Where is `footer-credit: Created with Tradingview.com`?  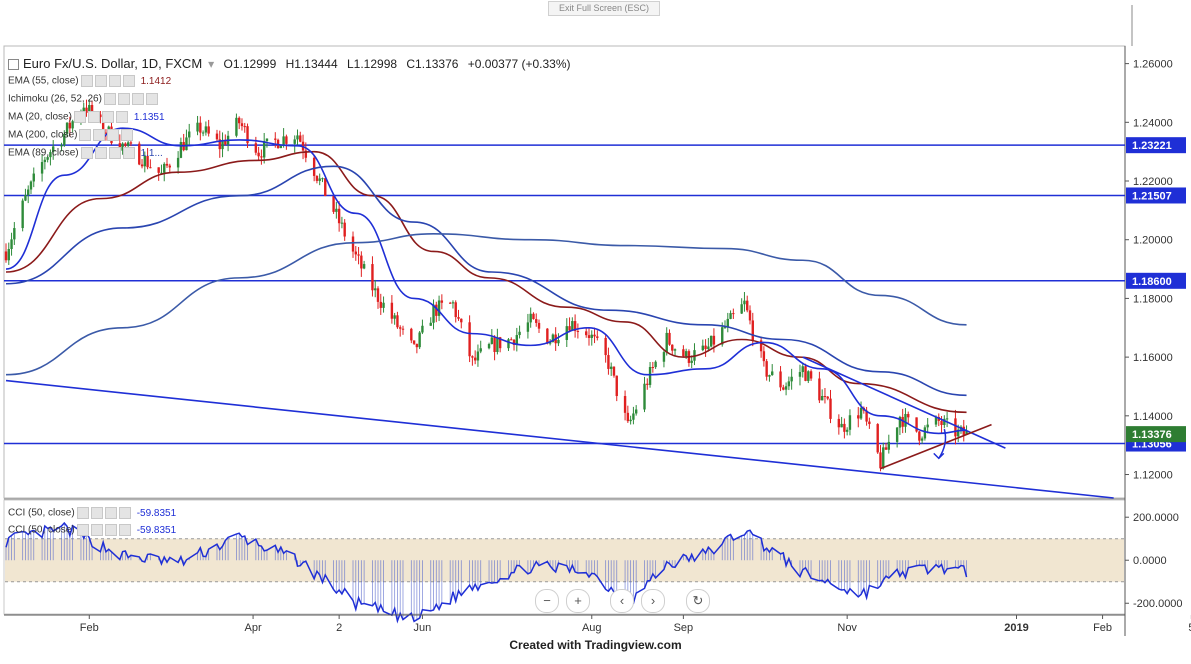 footer-credit: Created with Tradingview.com is located at coordinates (595, 645).